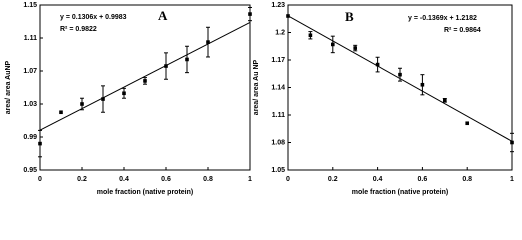  What do you see at coordinates (442, 18) in the screenshot?
I see `annotation: y = -0.1369x + 1.2182` at bounding box center [442, 18].